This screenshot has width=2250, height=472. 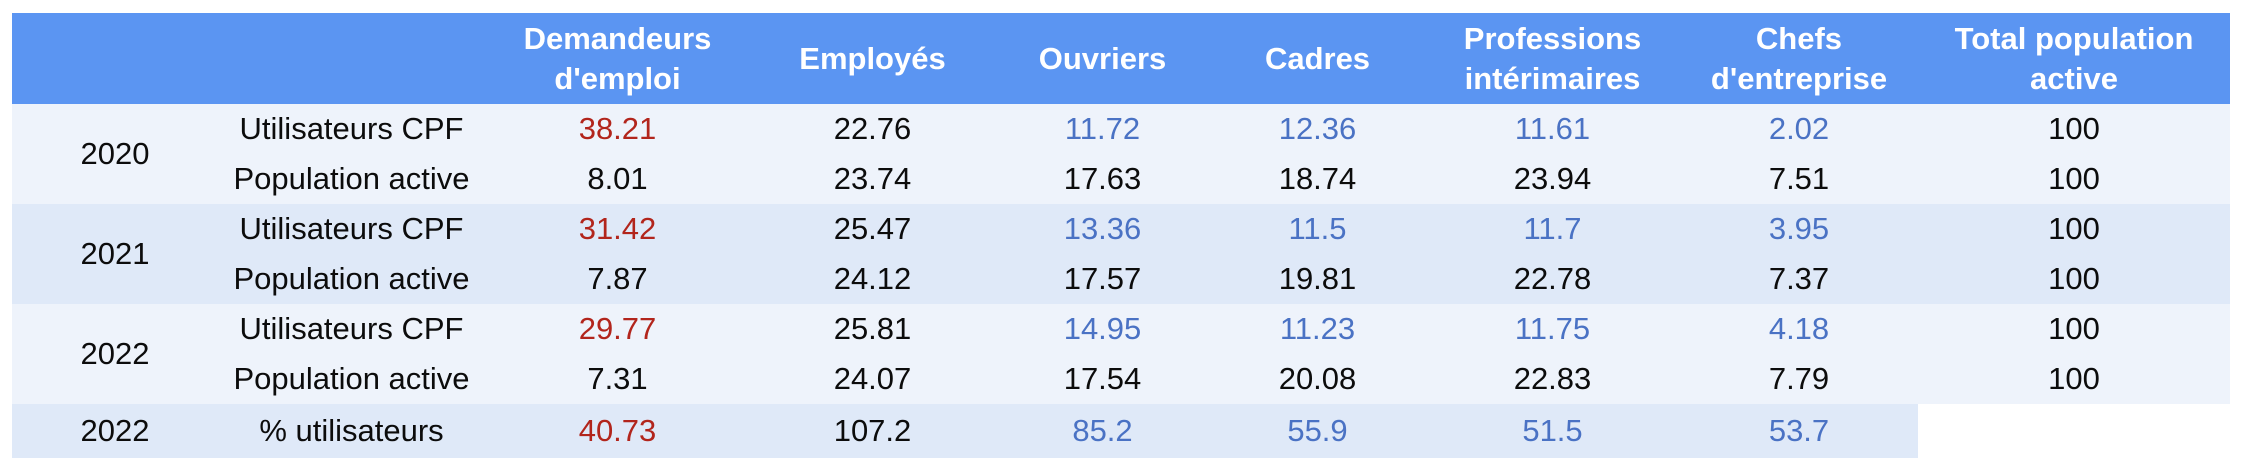 I want to click on column-header-2: Ouvriers, so click(x=1102, y=58).